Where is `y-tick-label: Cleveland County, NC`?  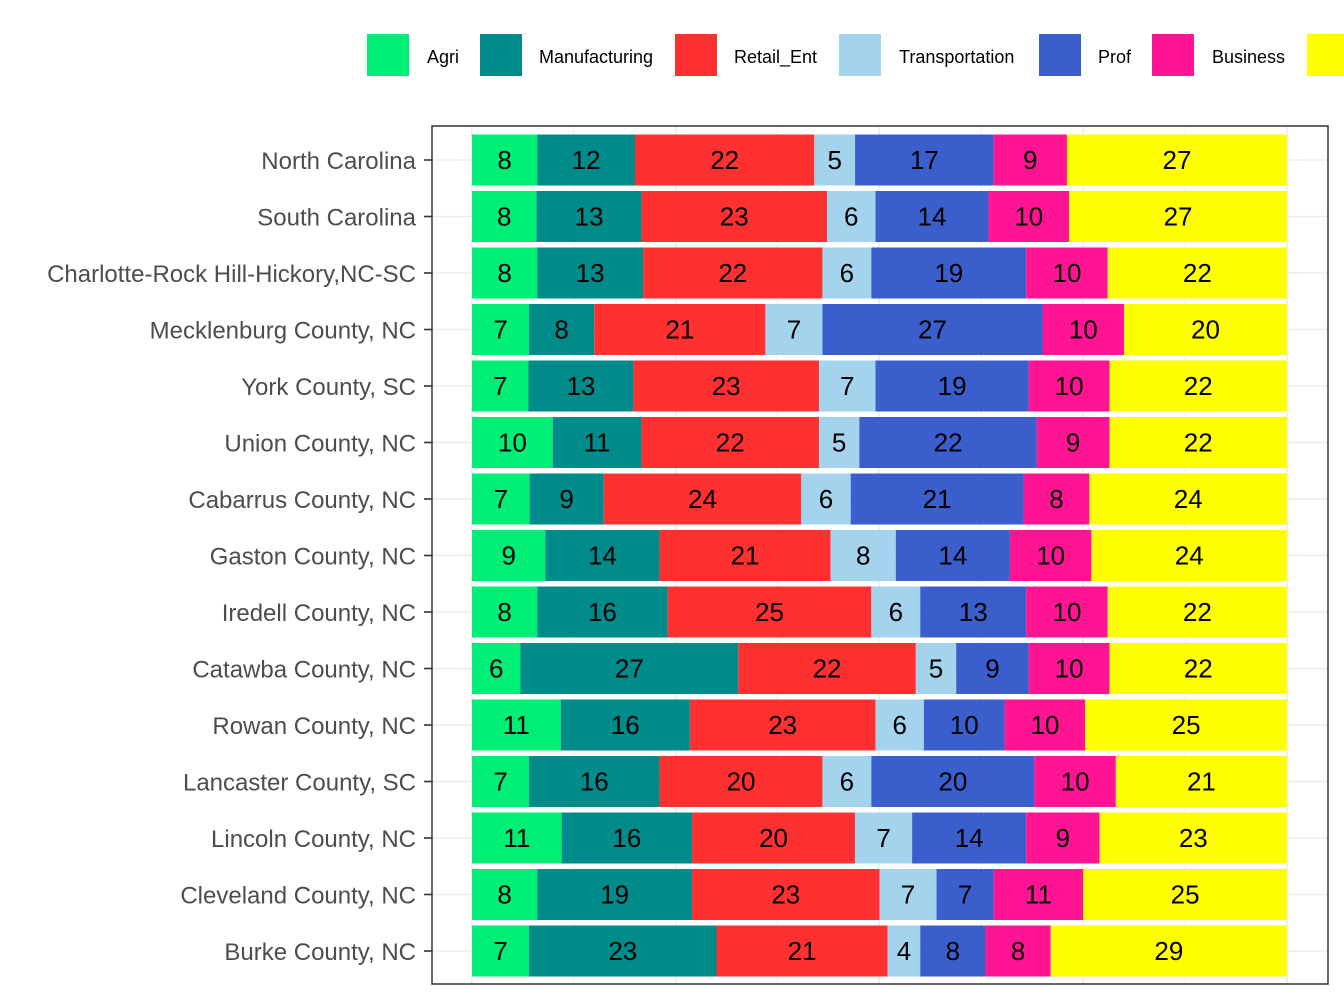 y-tick-label: Cleveland County, NC is located at coordinates (298, 896).